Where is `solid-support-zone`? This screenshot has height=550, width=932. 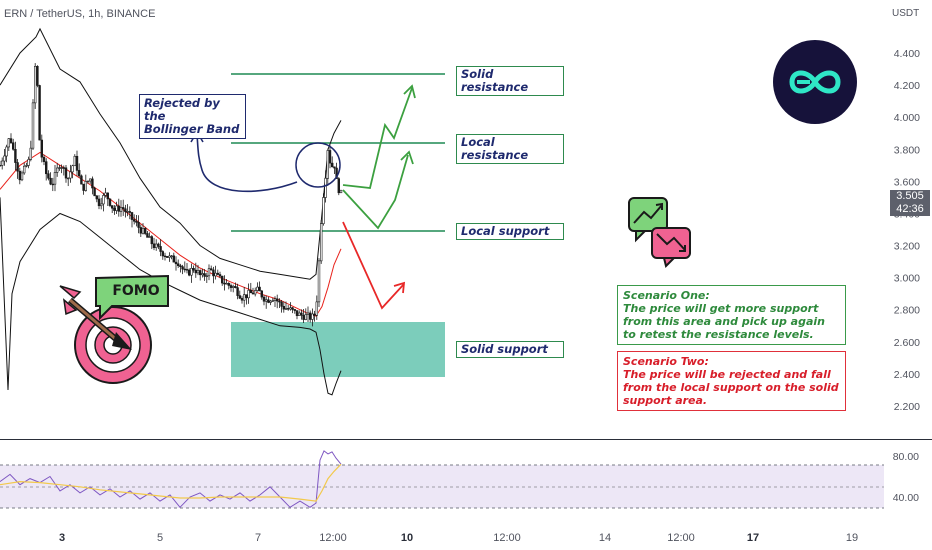
solid-support-zone is located at coordinates (338, 349).